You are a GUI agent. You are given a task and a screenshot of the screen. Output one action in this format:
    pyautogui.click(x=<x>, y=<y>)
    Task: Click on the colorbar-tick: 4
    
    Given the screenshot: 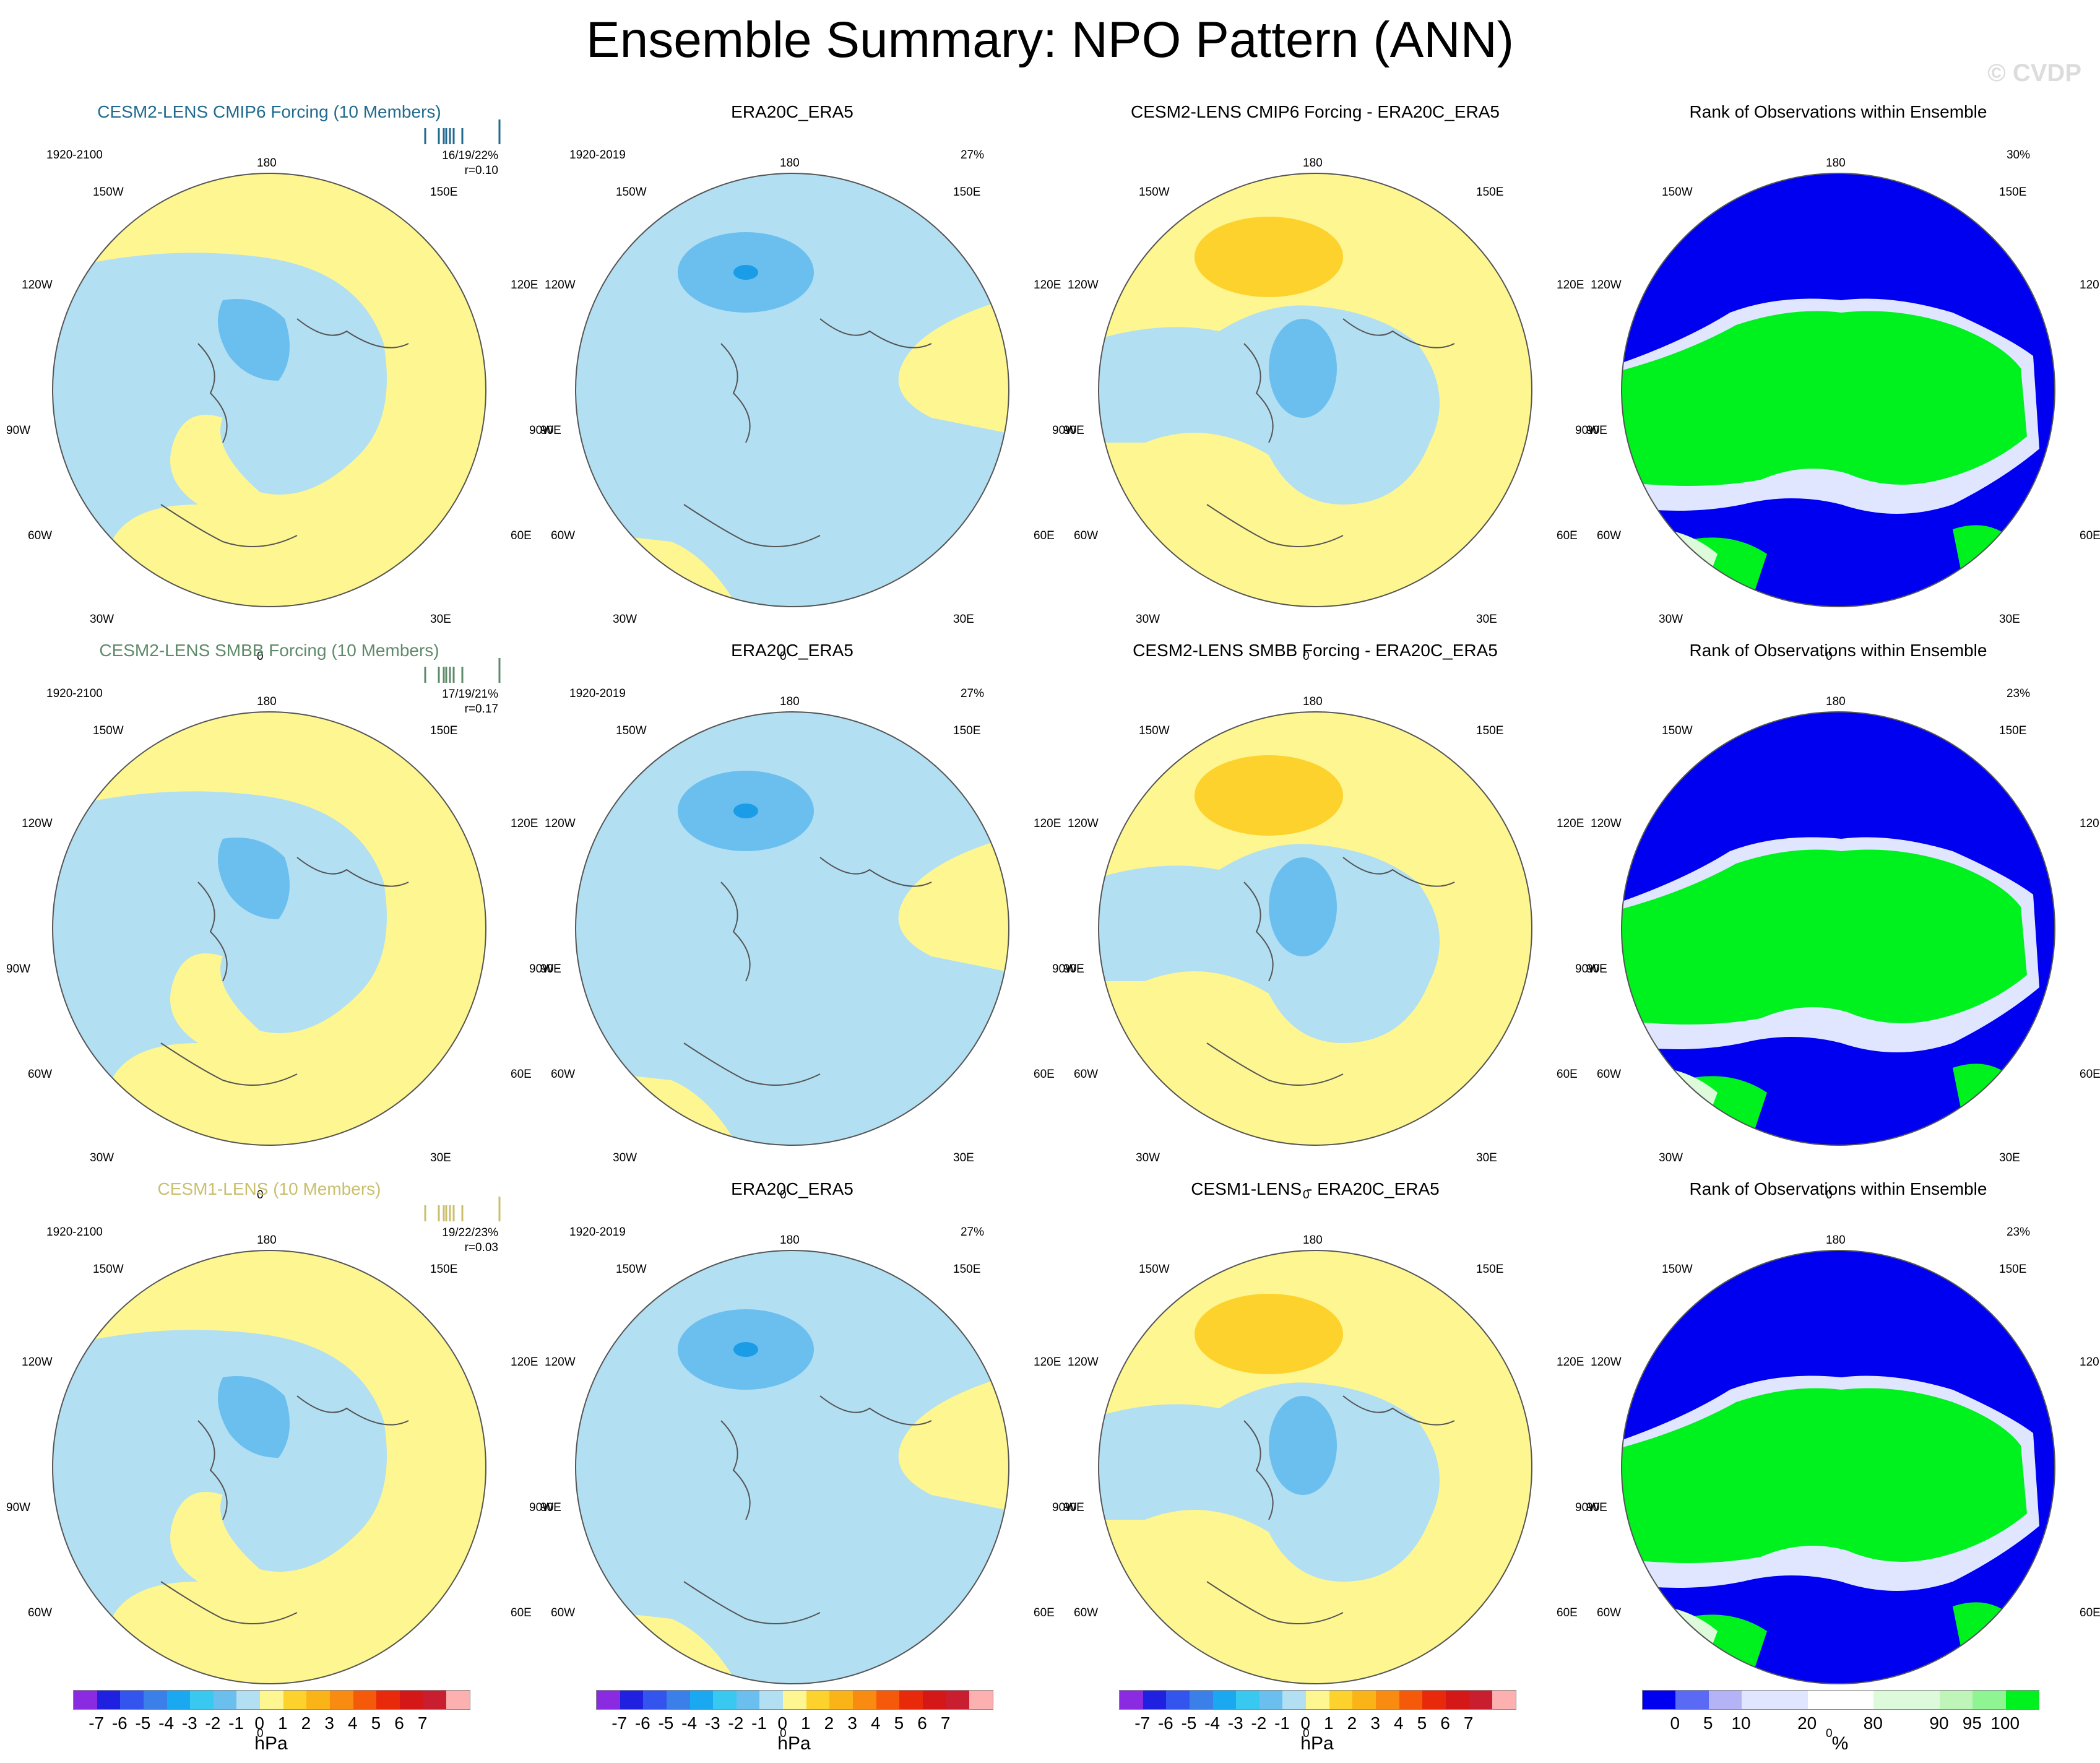 What is the action you would take?
    pyautogui.click(x=1398, y=1723)
    